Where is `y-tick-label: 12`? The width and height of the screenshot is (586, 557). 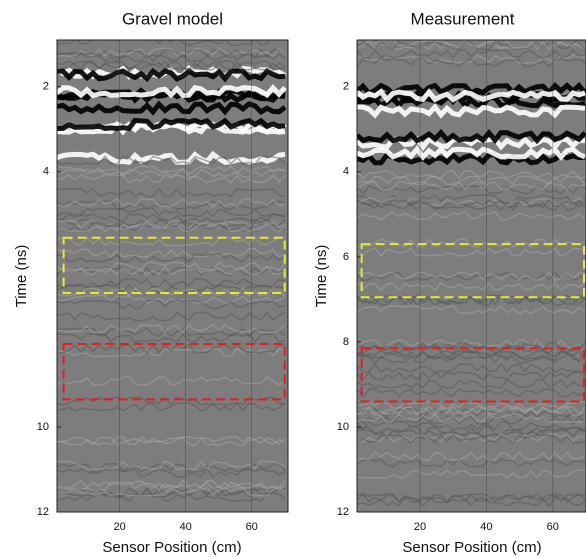 y-tick-label: 12 is located at coordinates (343, 512).